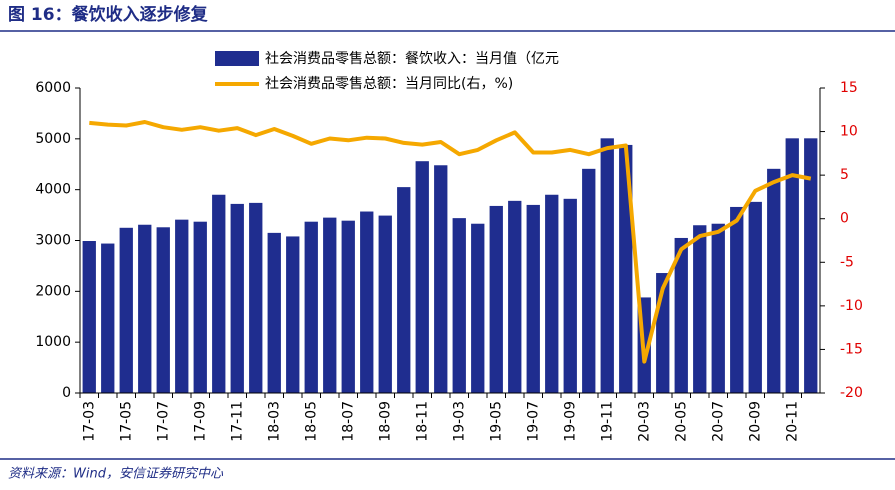 This screenshot has height=490, width=895. I want to click on y-tick-label: 4000, so click(53, 190).